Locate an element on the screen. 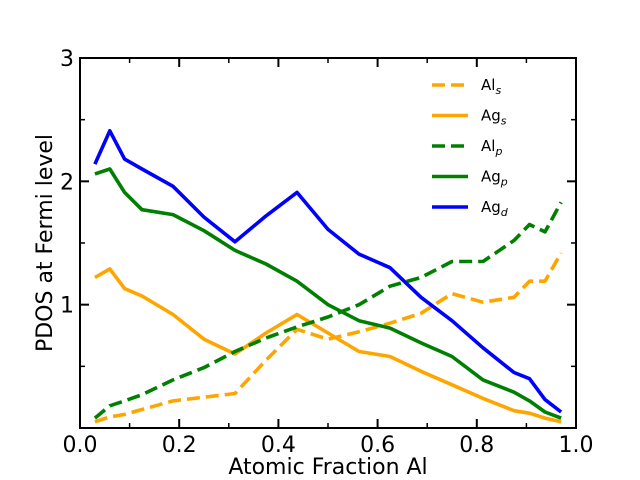 This screenshot has width=640, height=480. x-tick-label: 0.8 is located at coordinates (476, 445).